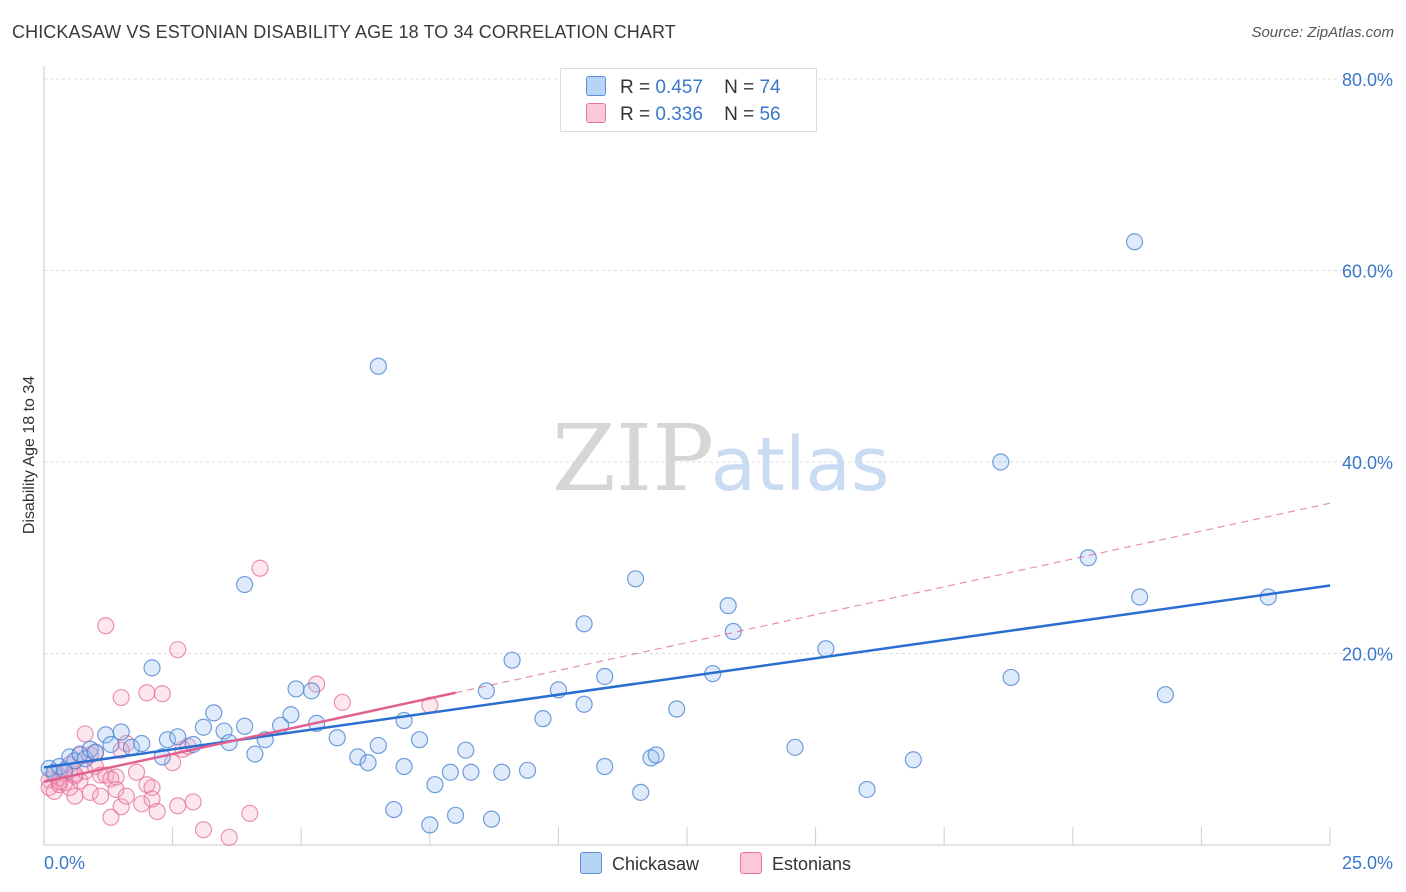 The image size is (1406, 892). I want to click on chickasaw-swatch, so click(596, 86).